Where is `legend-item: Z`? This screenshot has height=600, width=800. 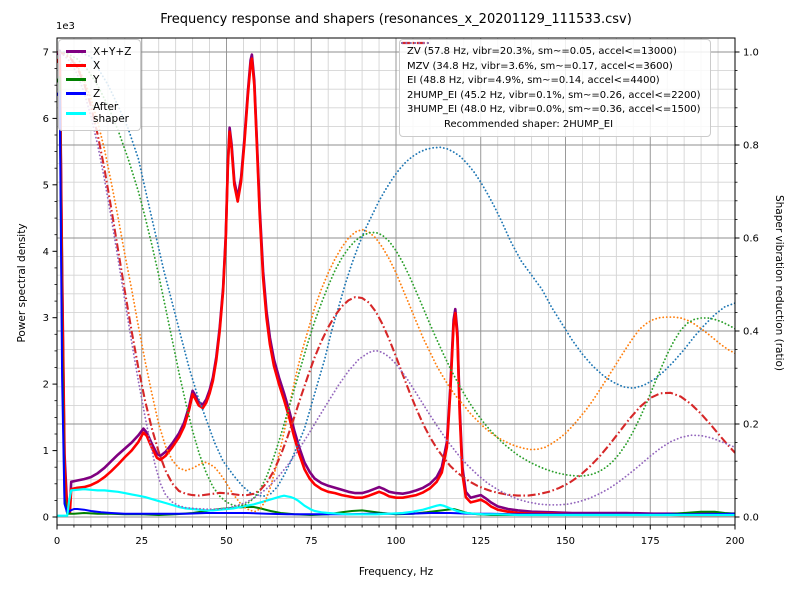
legend-item: Z is located at coordinates (98, 93).